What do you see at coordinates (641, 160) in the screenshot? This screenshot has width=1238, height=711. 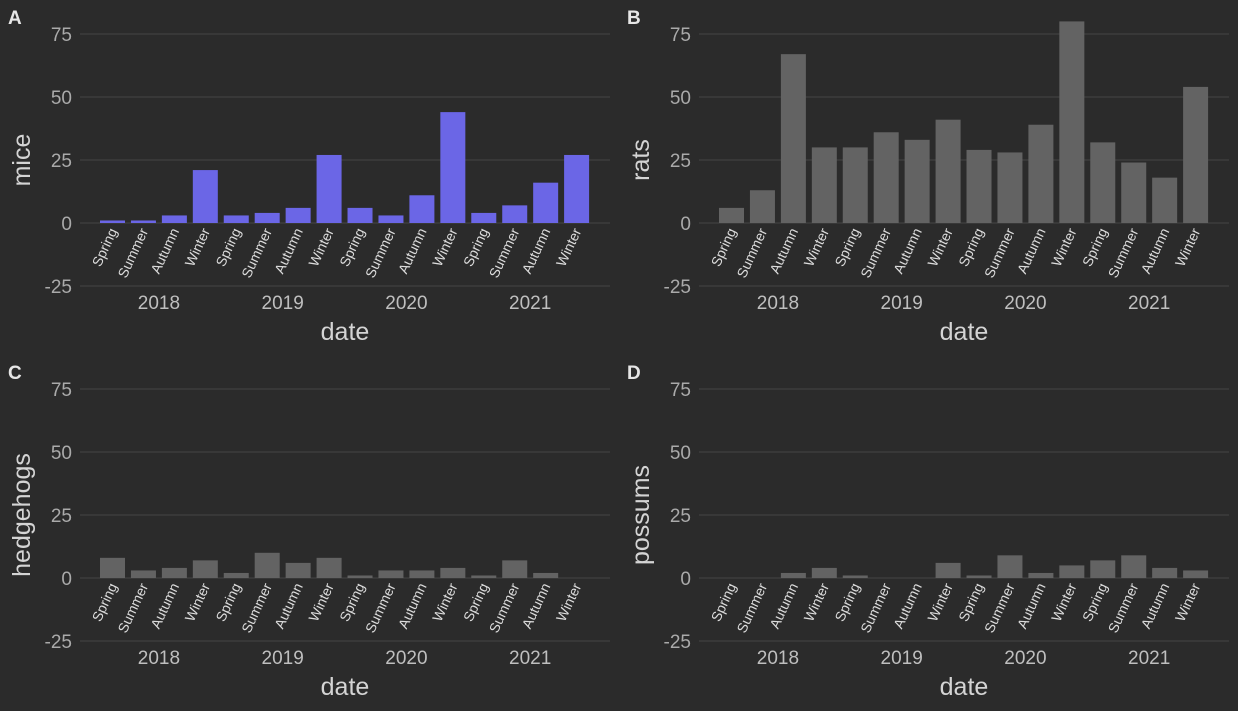 I see `y-axis-label: rats` at bounding box center [641, 160].